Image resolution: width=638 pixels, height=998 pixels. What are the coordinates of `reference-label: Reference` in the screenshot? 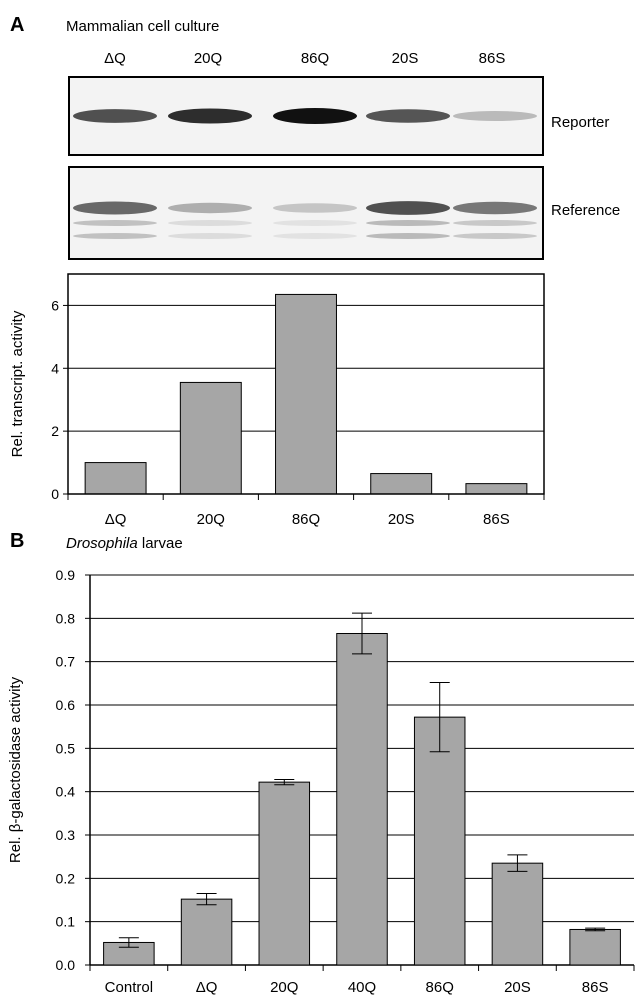 It's located at (586, 210).